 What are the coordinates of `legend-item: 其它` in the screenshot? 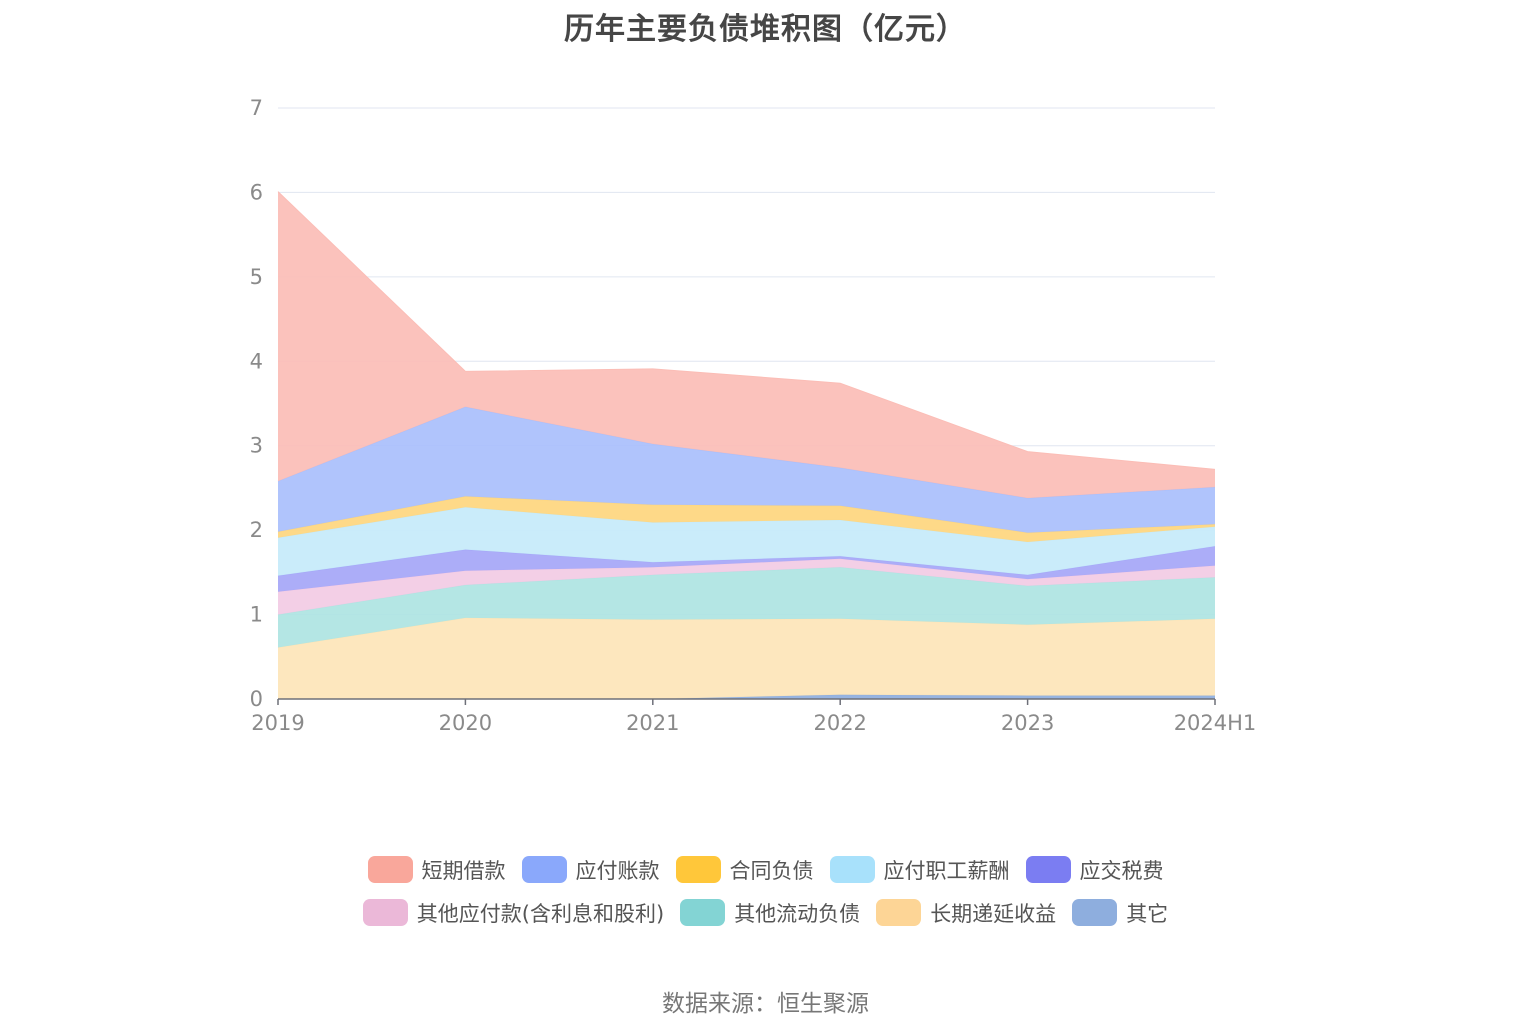 It's located at (1120, 913).